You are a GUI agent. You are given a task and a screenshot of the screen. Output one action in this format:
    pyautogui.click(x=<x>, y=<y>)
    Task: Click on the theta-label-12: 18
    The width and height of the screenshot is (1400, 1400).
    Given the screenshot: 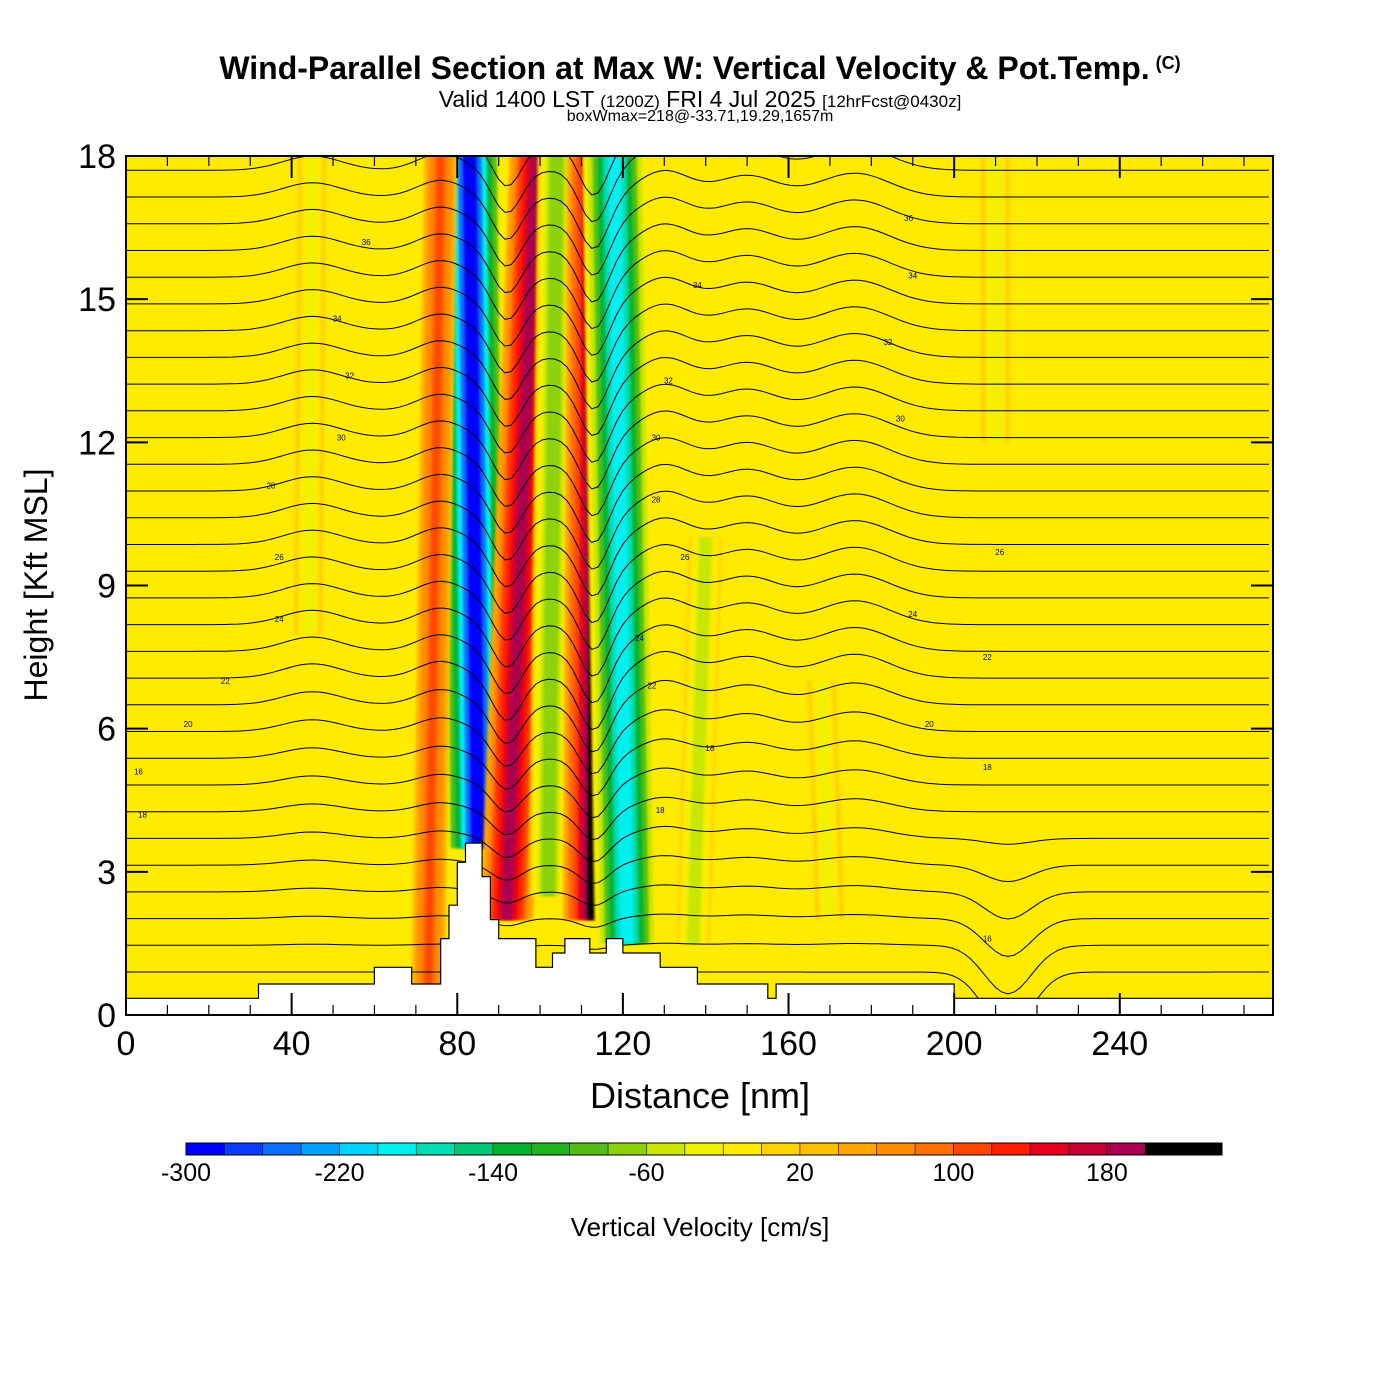 What is the action you would take?
    pyautogui.click(x=660, y=810)
    